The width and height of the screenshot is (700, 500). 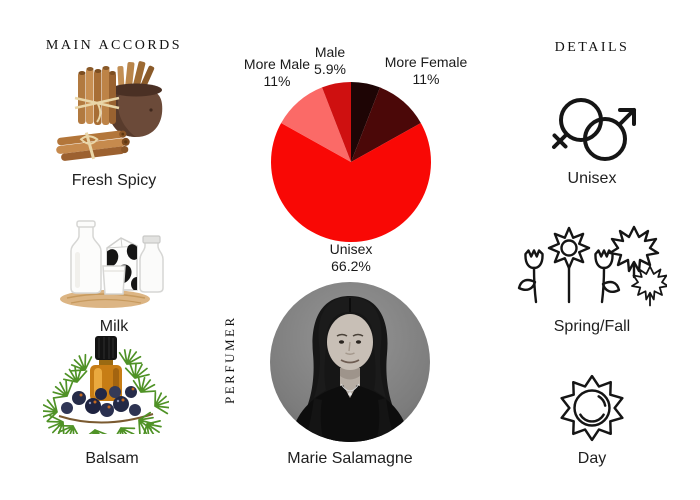 What do you see at coordinates (330, 60) in the screenshot?
I see `pie-label-male: Male 5.9%` at bounding box center [330, 60].